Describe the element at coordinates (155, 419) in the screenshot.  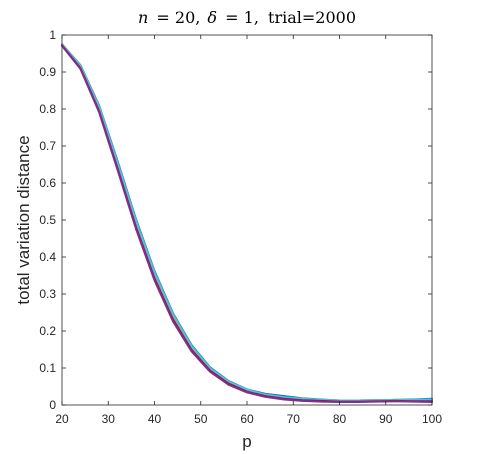
I see `x-tick-label: 40` at that location.